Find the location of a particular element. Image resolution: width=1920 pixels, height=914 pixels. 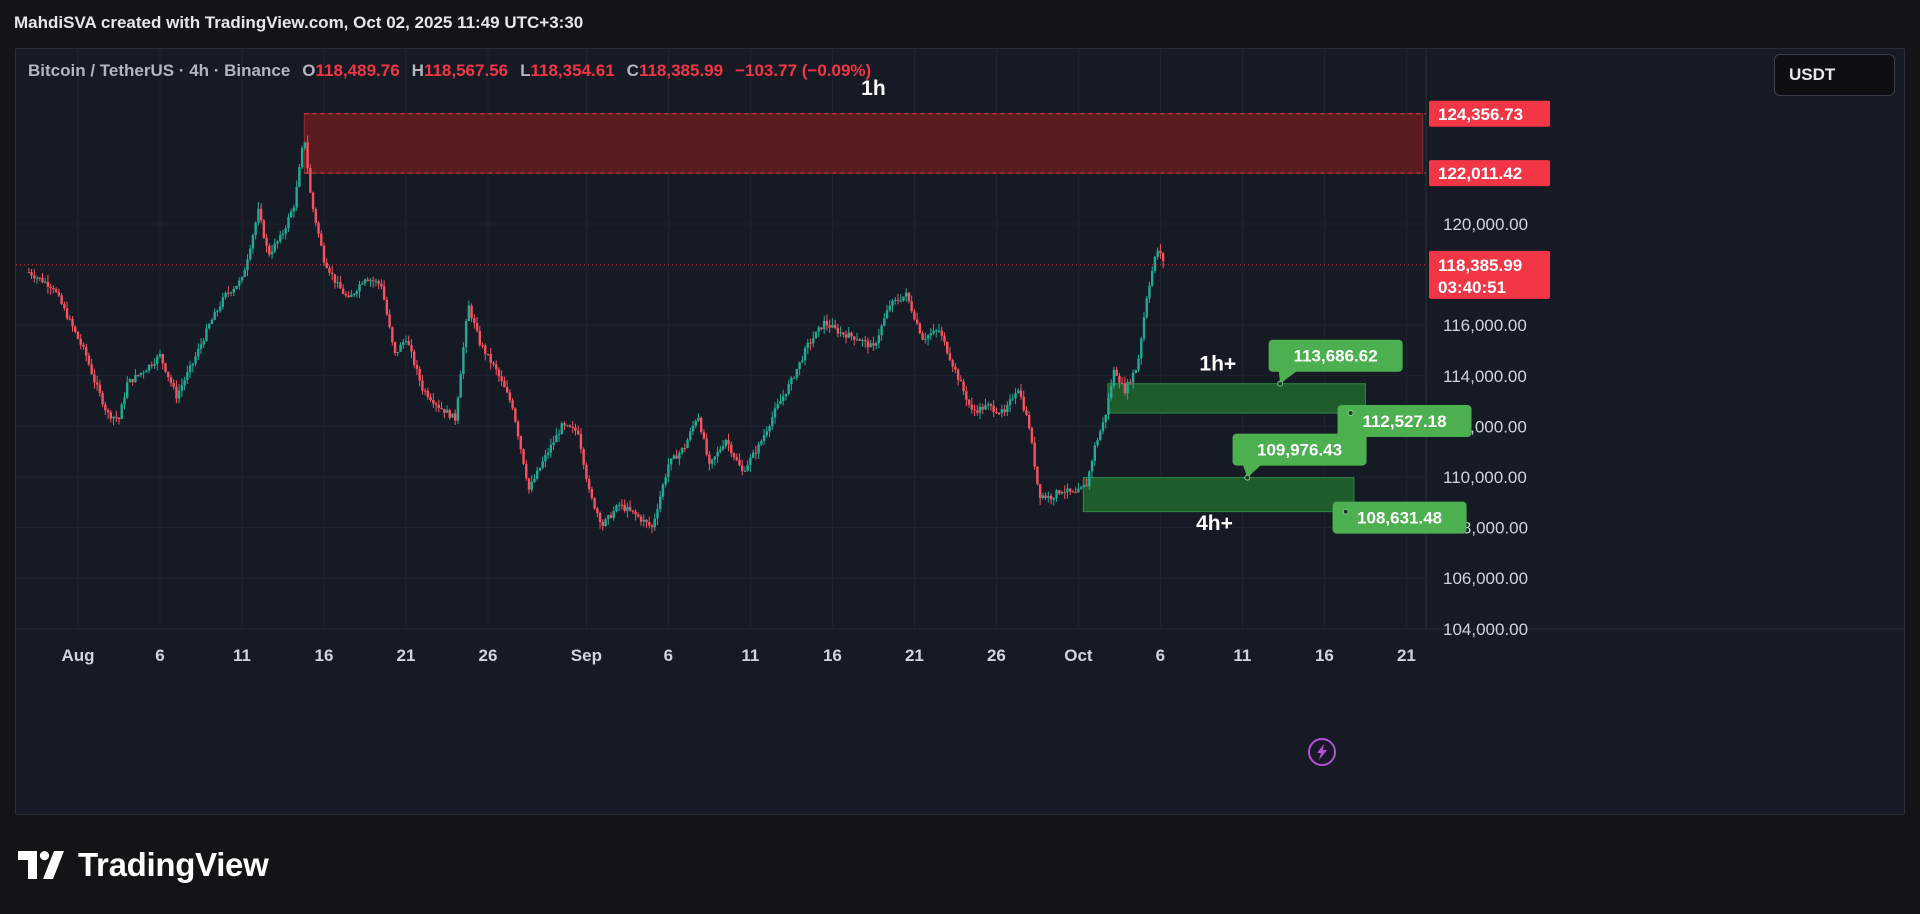

y-tick-label: 106,000.00 is located at coordinates (1485, 578).